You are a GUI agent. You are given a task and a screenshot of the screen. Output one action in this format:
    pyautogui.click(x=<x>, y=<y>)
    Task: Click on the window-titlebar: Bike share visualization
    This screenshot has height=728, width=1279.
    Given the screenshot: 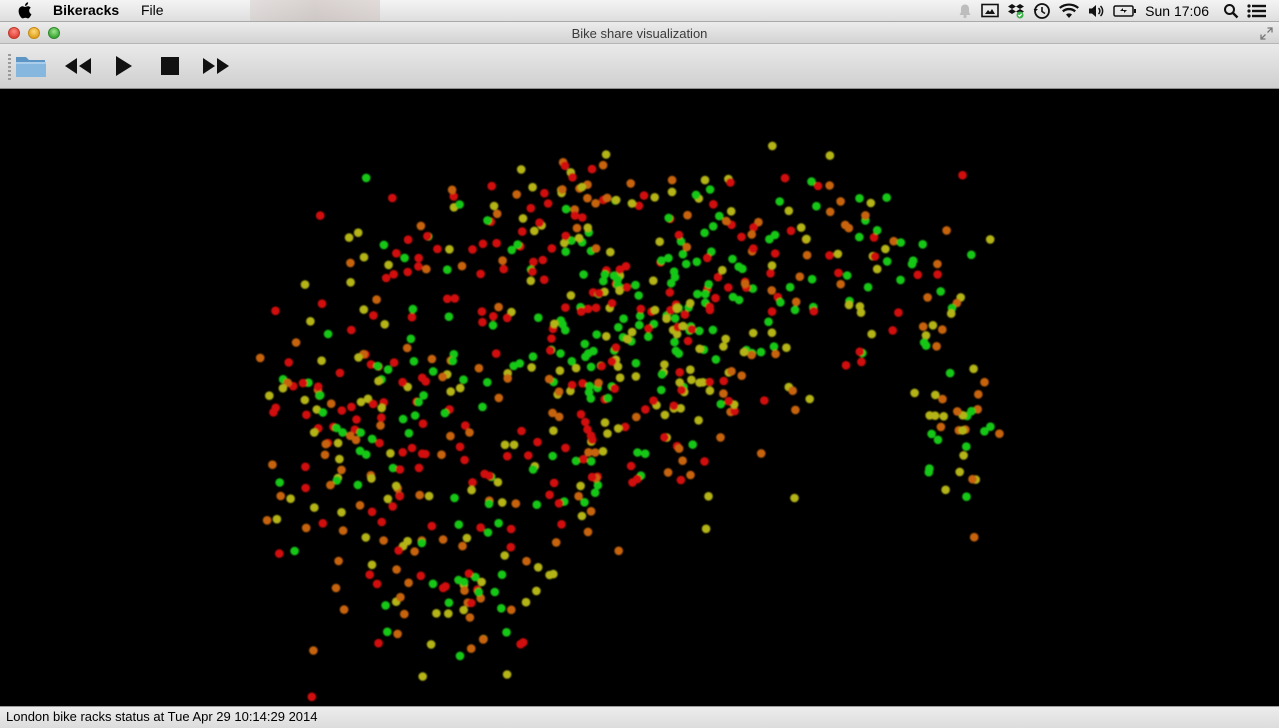 What is the action you would take?
    pyautogui.click(x=639, y=33)
    